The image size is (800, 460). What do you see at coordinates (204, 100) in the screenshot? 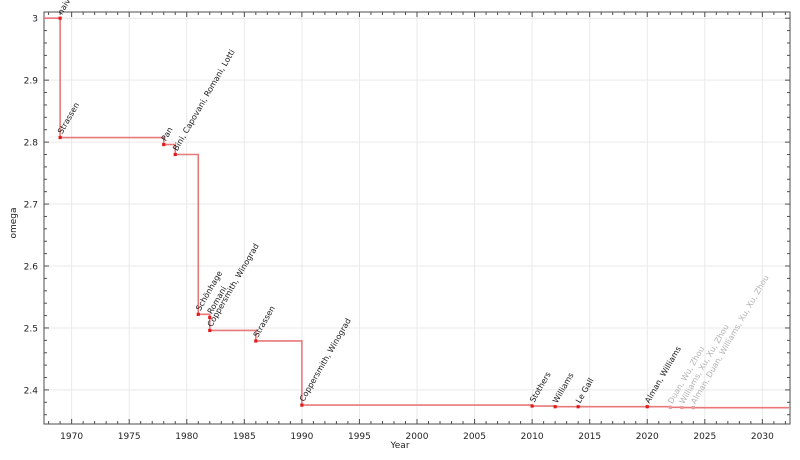
I see `point-annotation: Bini, Capovani, Romani, Lotti` at bounding box center [204, 100].